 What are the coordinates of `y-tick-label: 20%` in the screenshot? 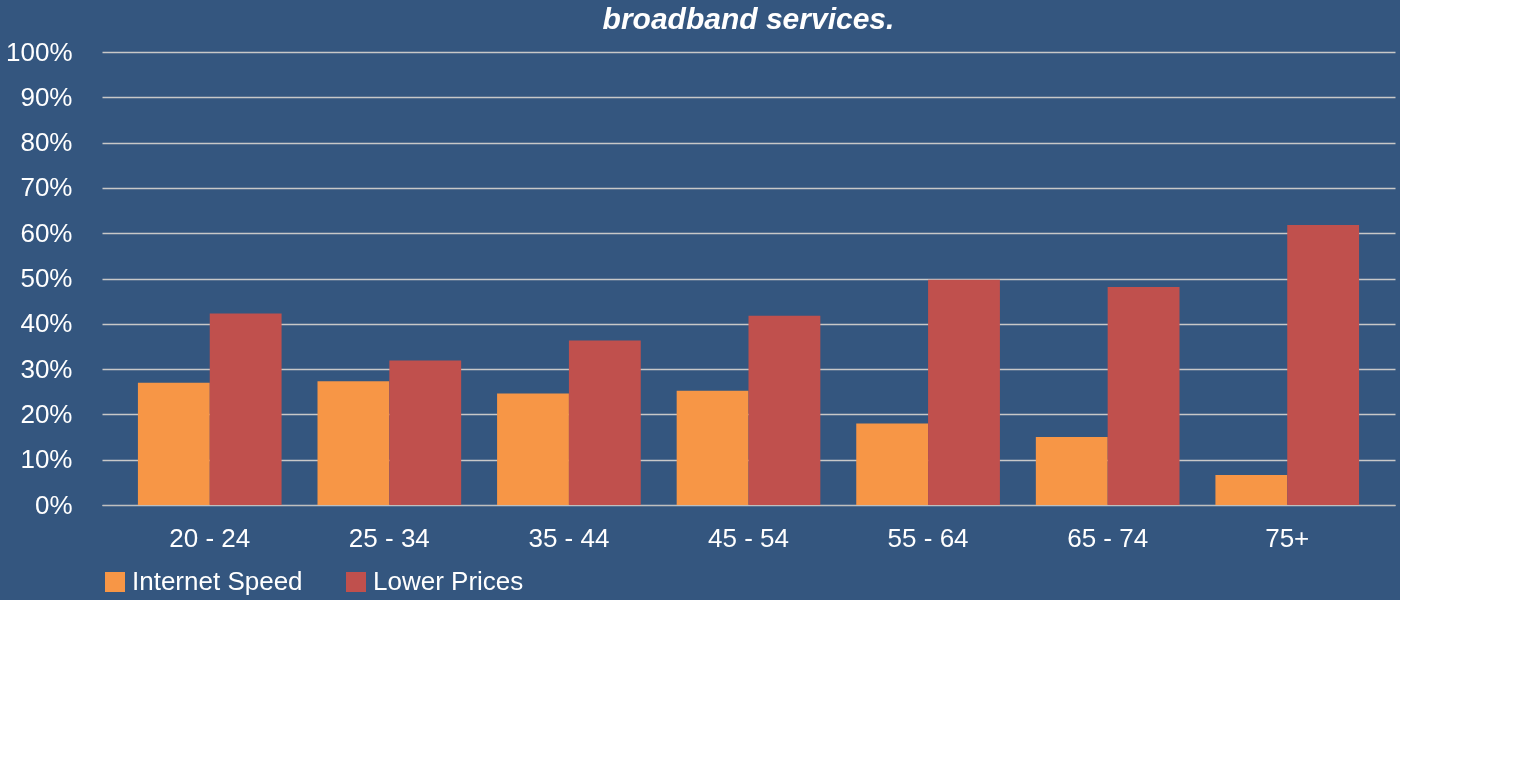 It's located at (46, 413).